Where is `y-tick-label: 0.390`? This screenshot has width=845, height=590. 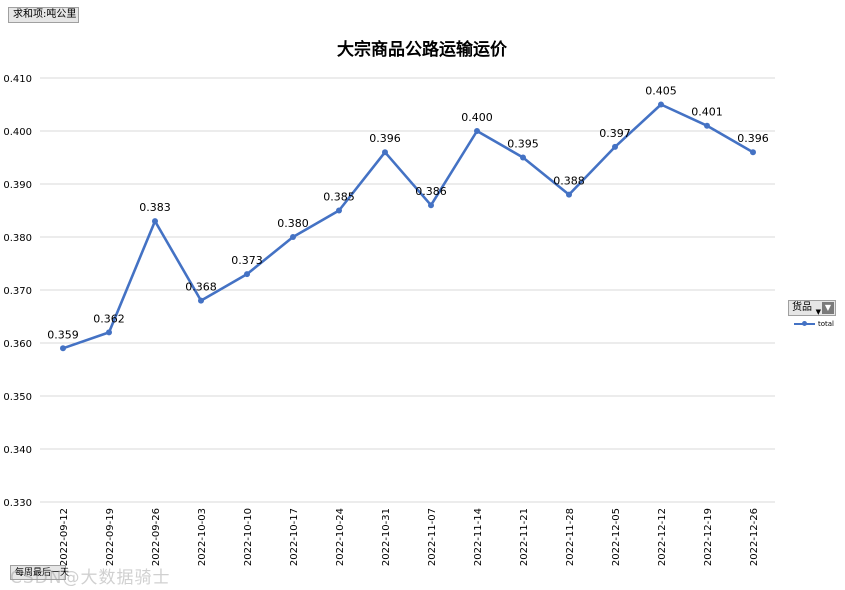
y-tick-label: 0.390 is located at coordinates (17, 185).